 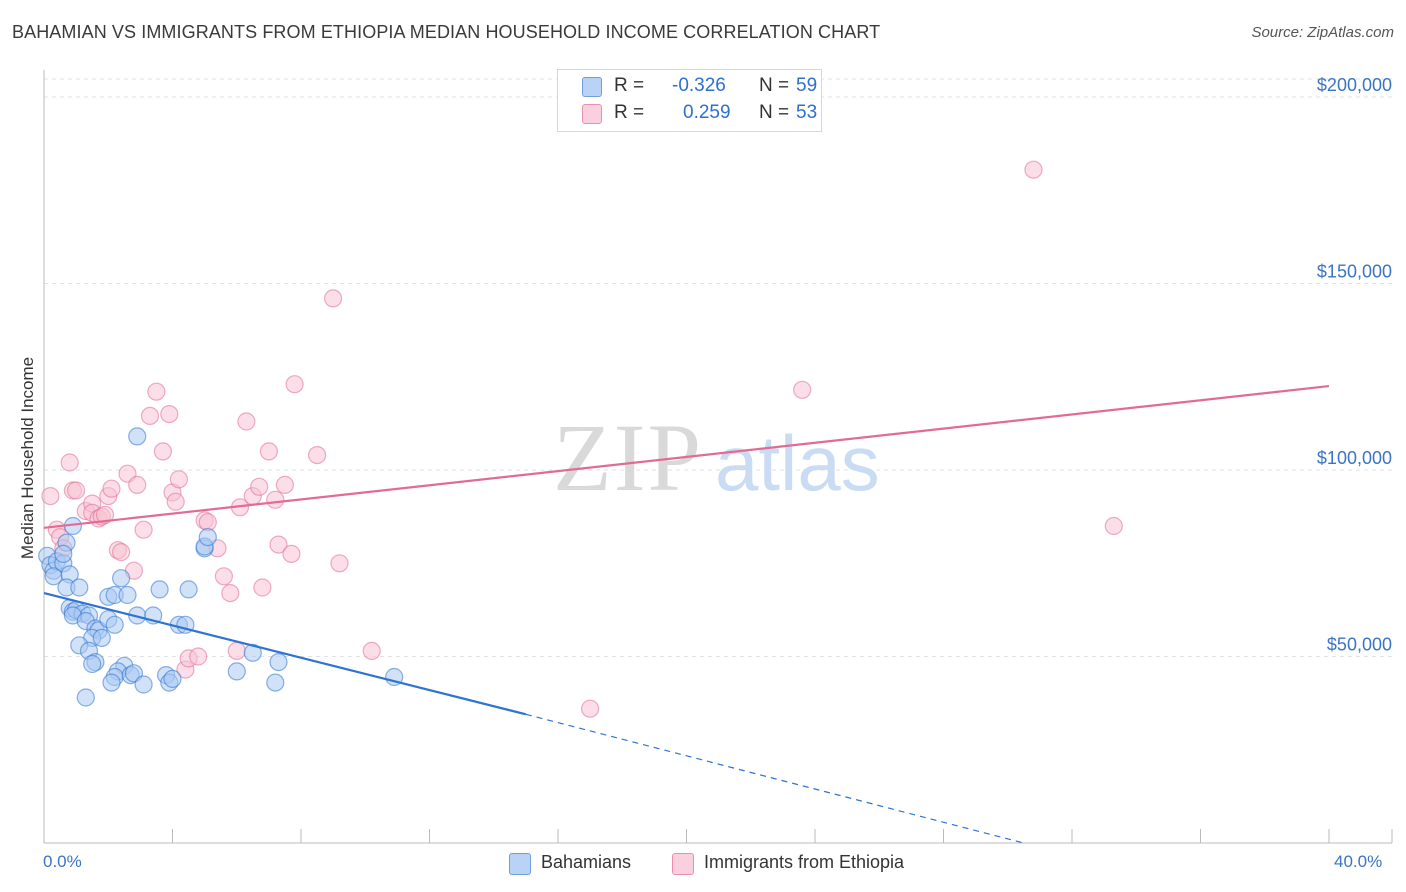 I want to click on y-tick-label: $150,000, so click(x=1354, y=272).